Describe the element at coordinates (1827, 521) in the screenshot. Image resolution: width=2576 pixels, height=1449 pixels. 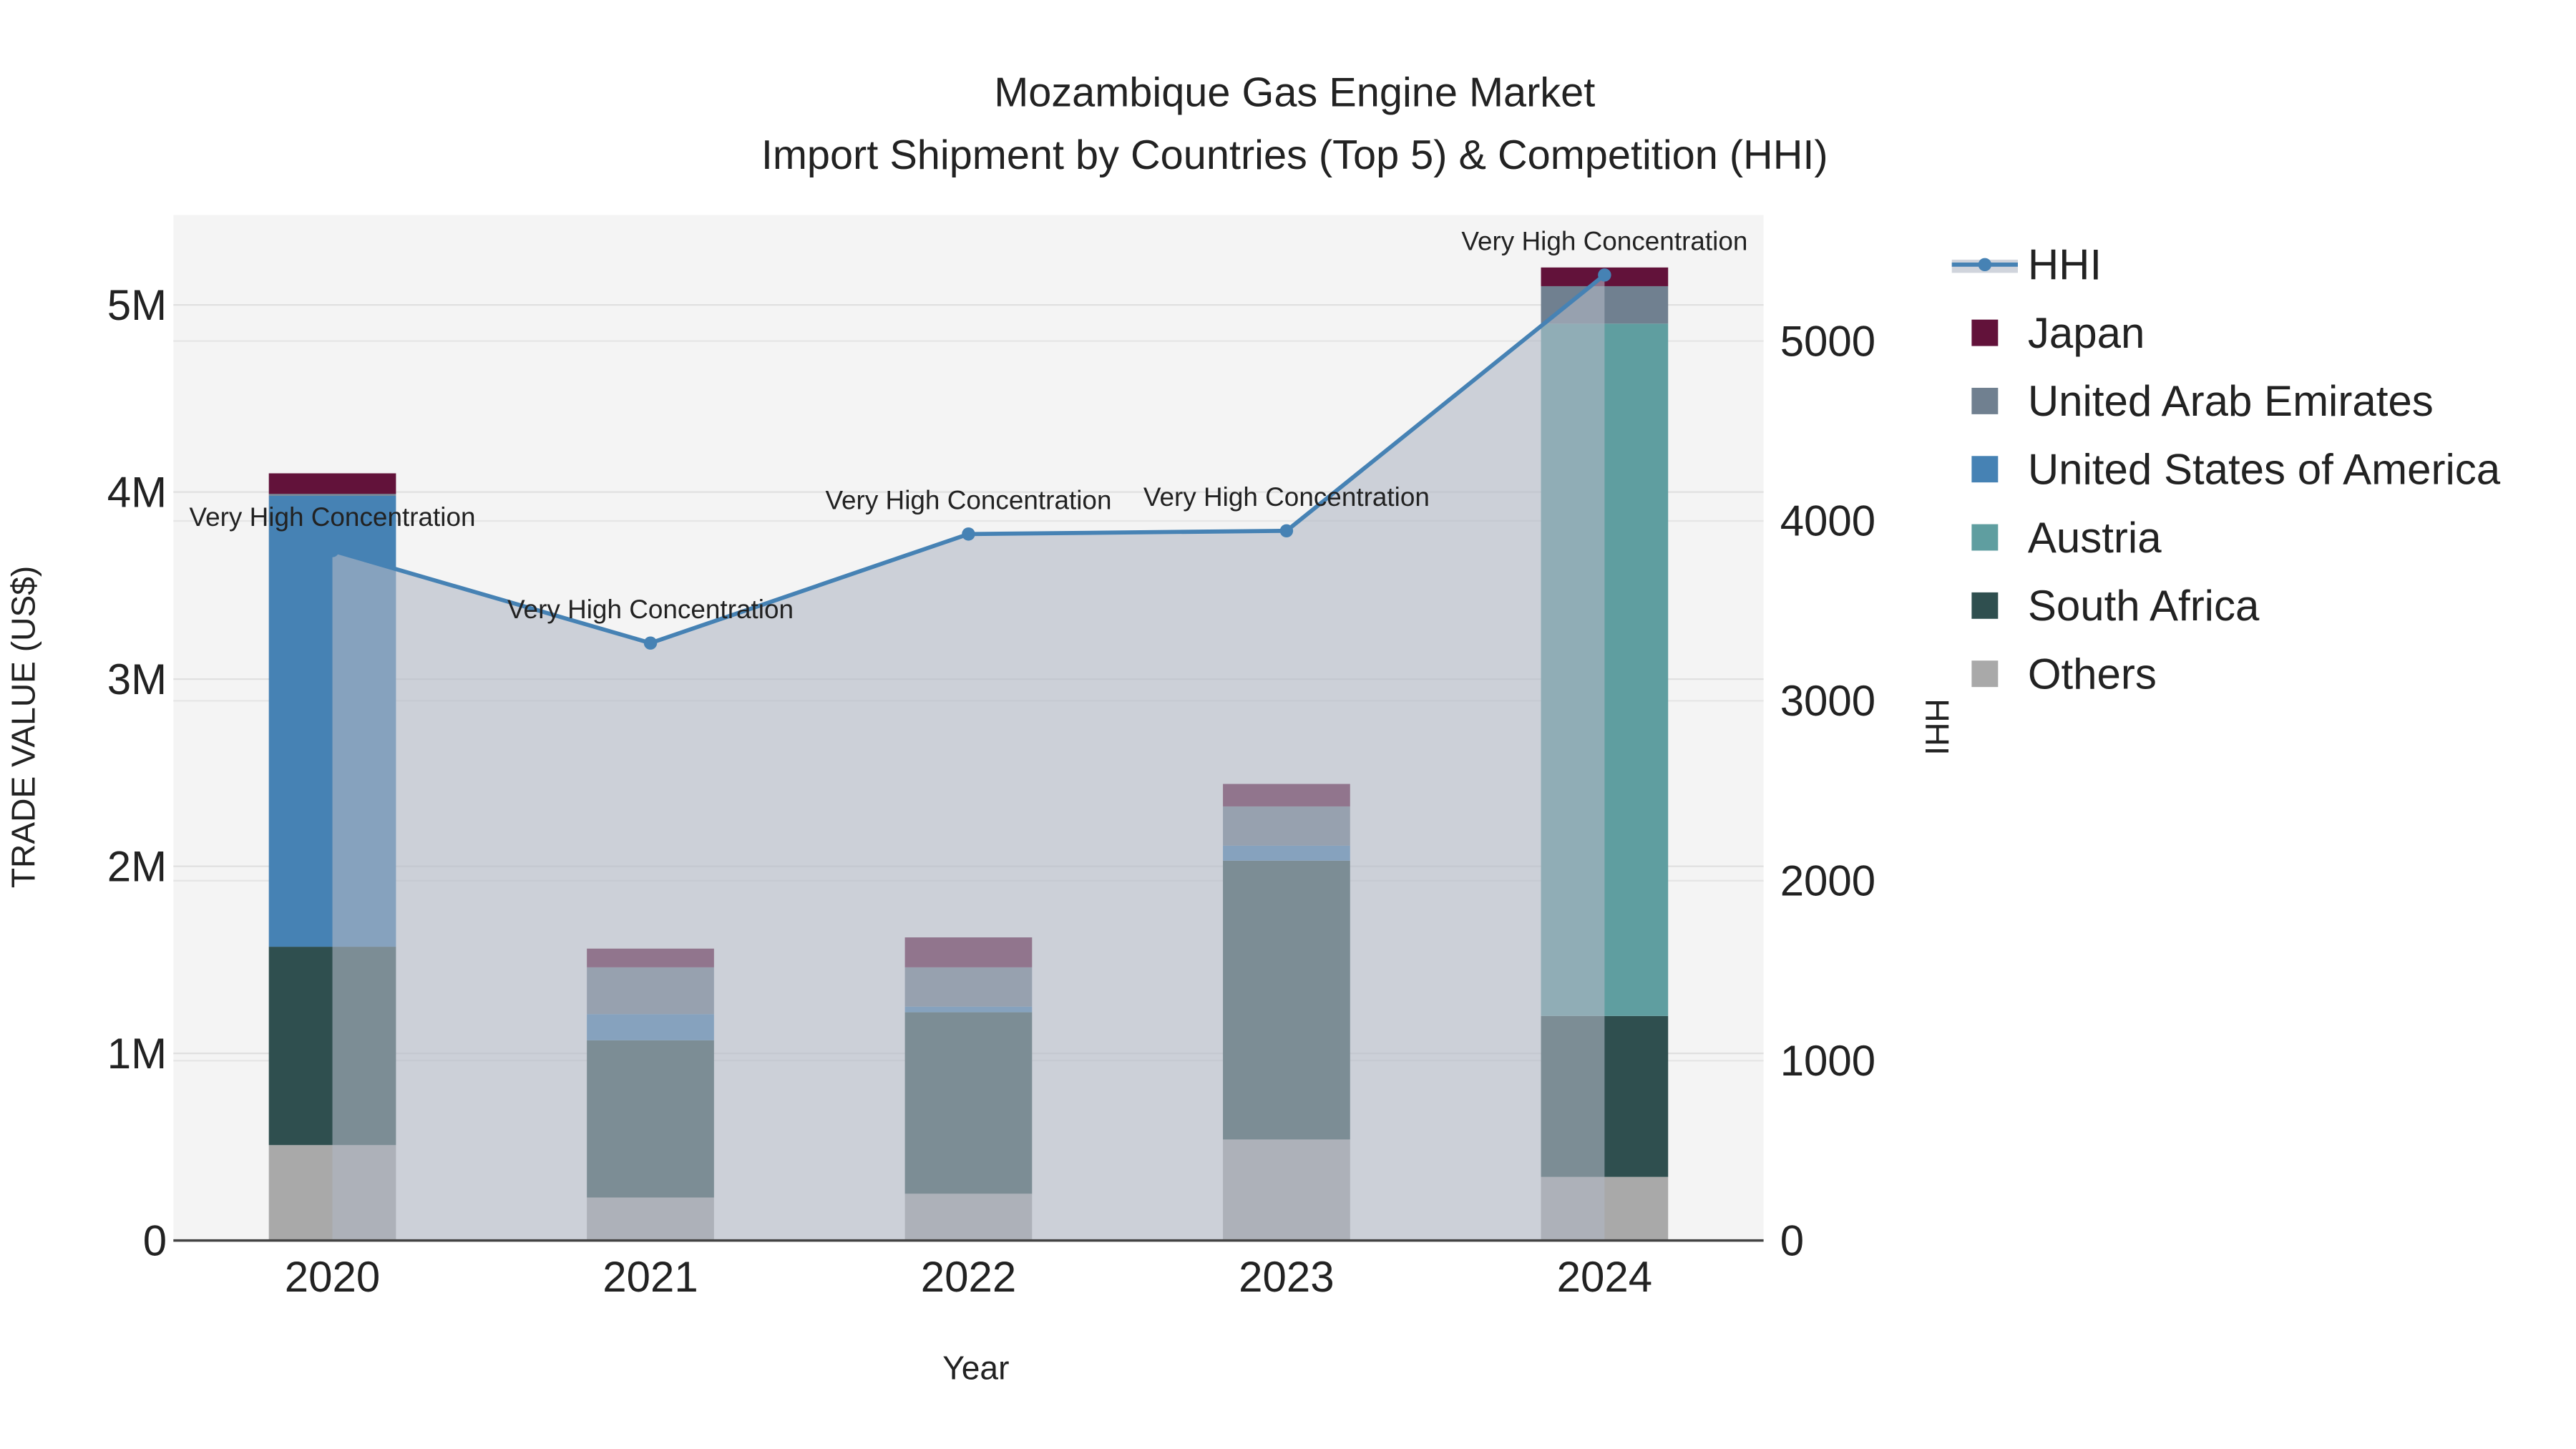
I see `y2-tick-label: 4000` at that location.